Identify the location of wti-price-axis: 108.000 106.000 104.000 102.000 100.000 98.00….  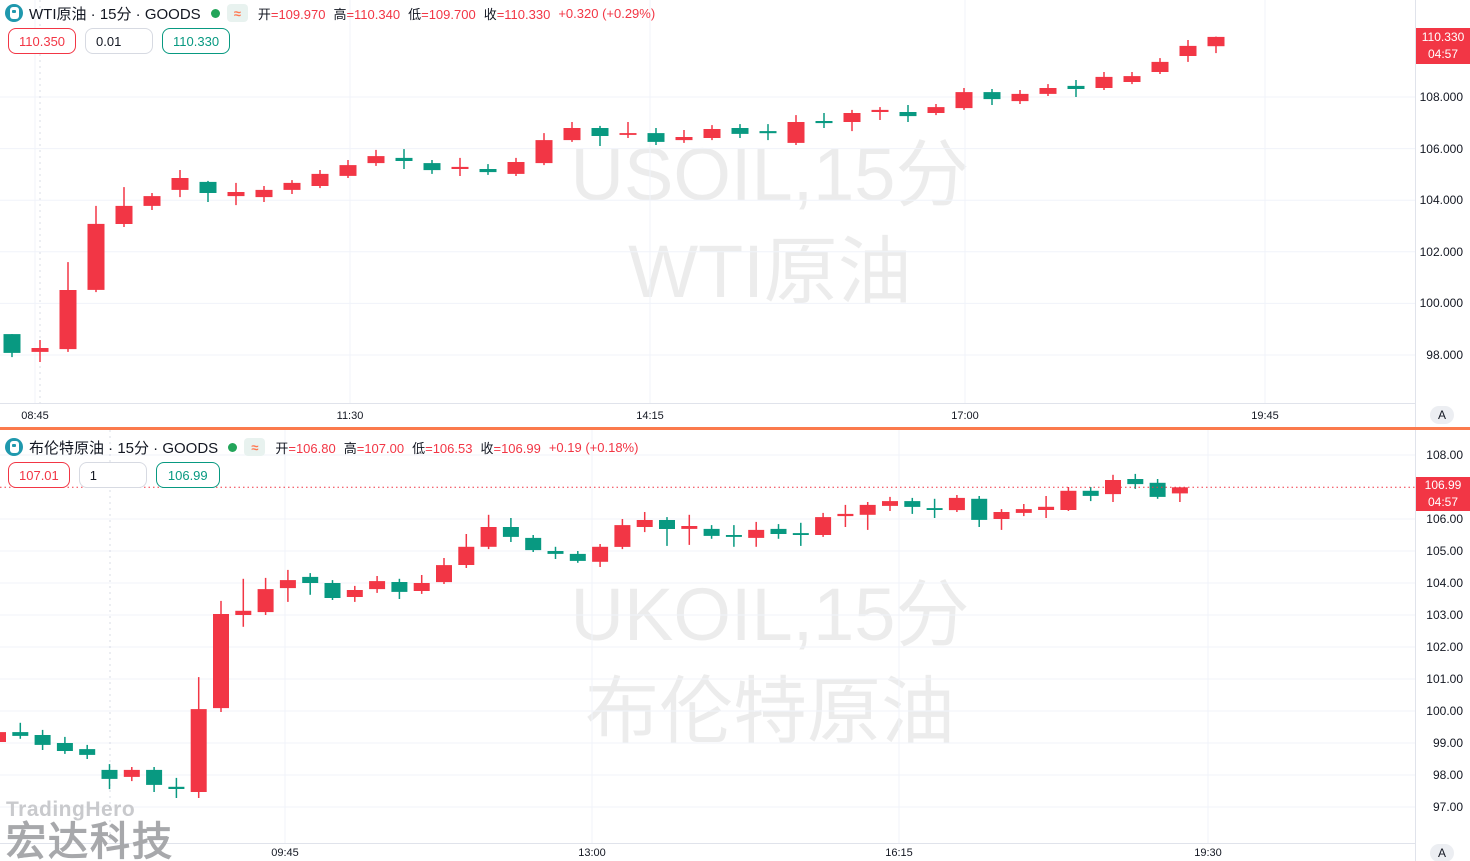
(1442, 201).